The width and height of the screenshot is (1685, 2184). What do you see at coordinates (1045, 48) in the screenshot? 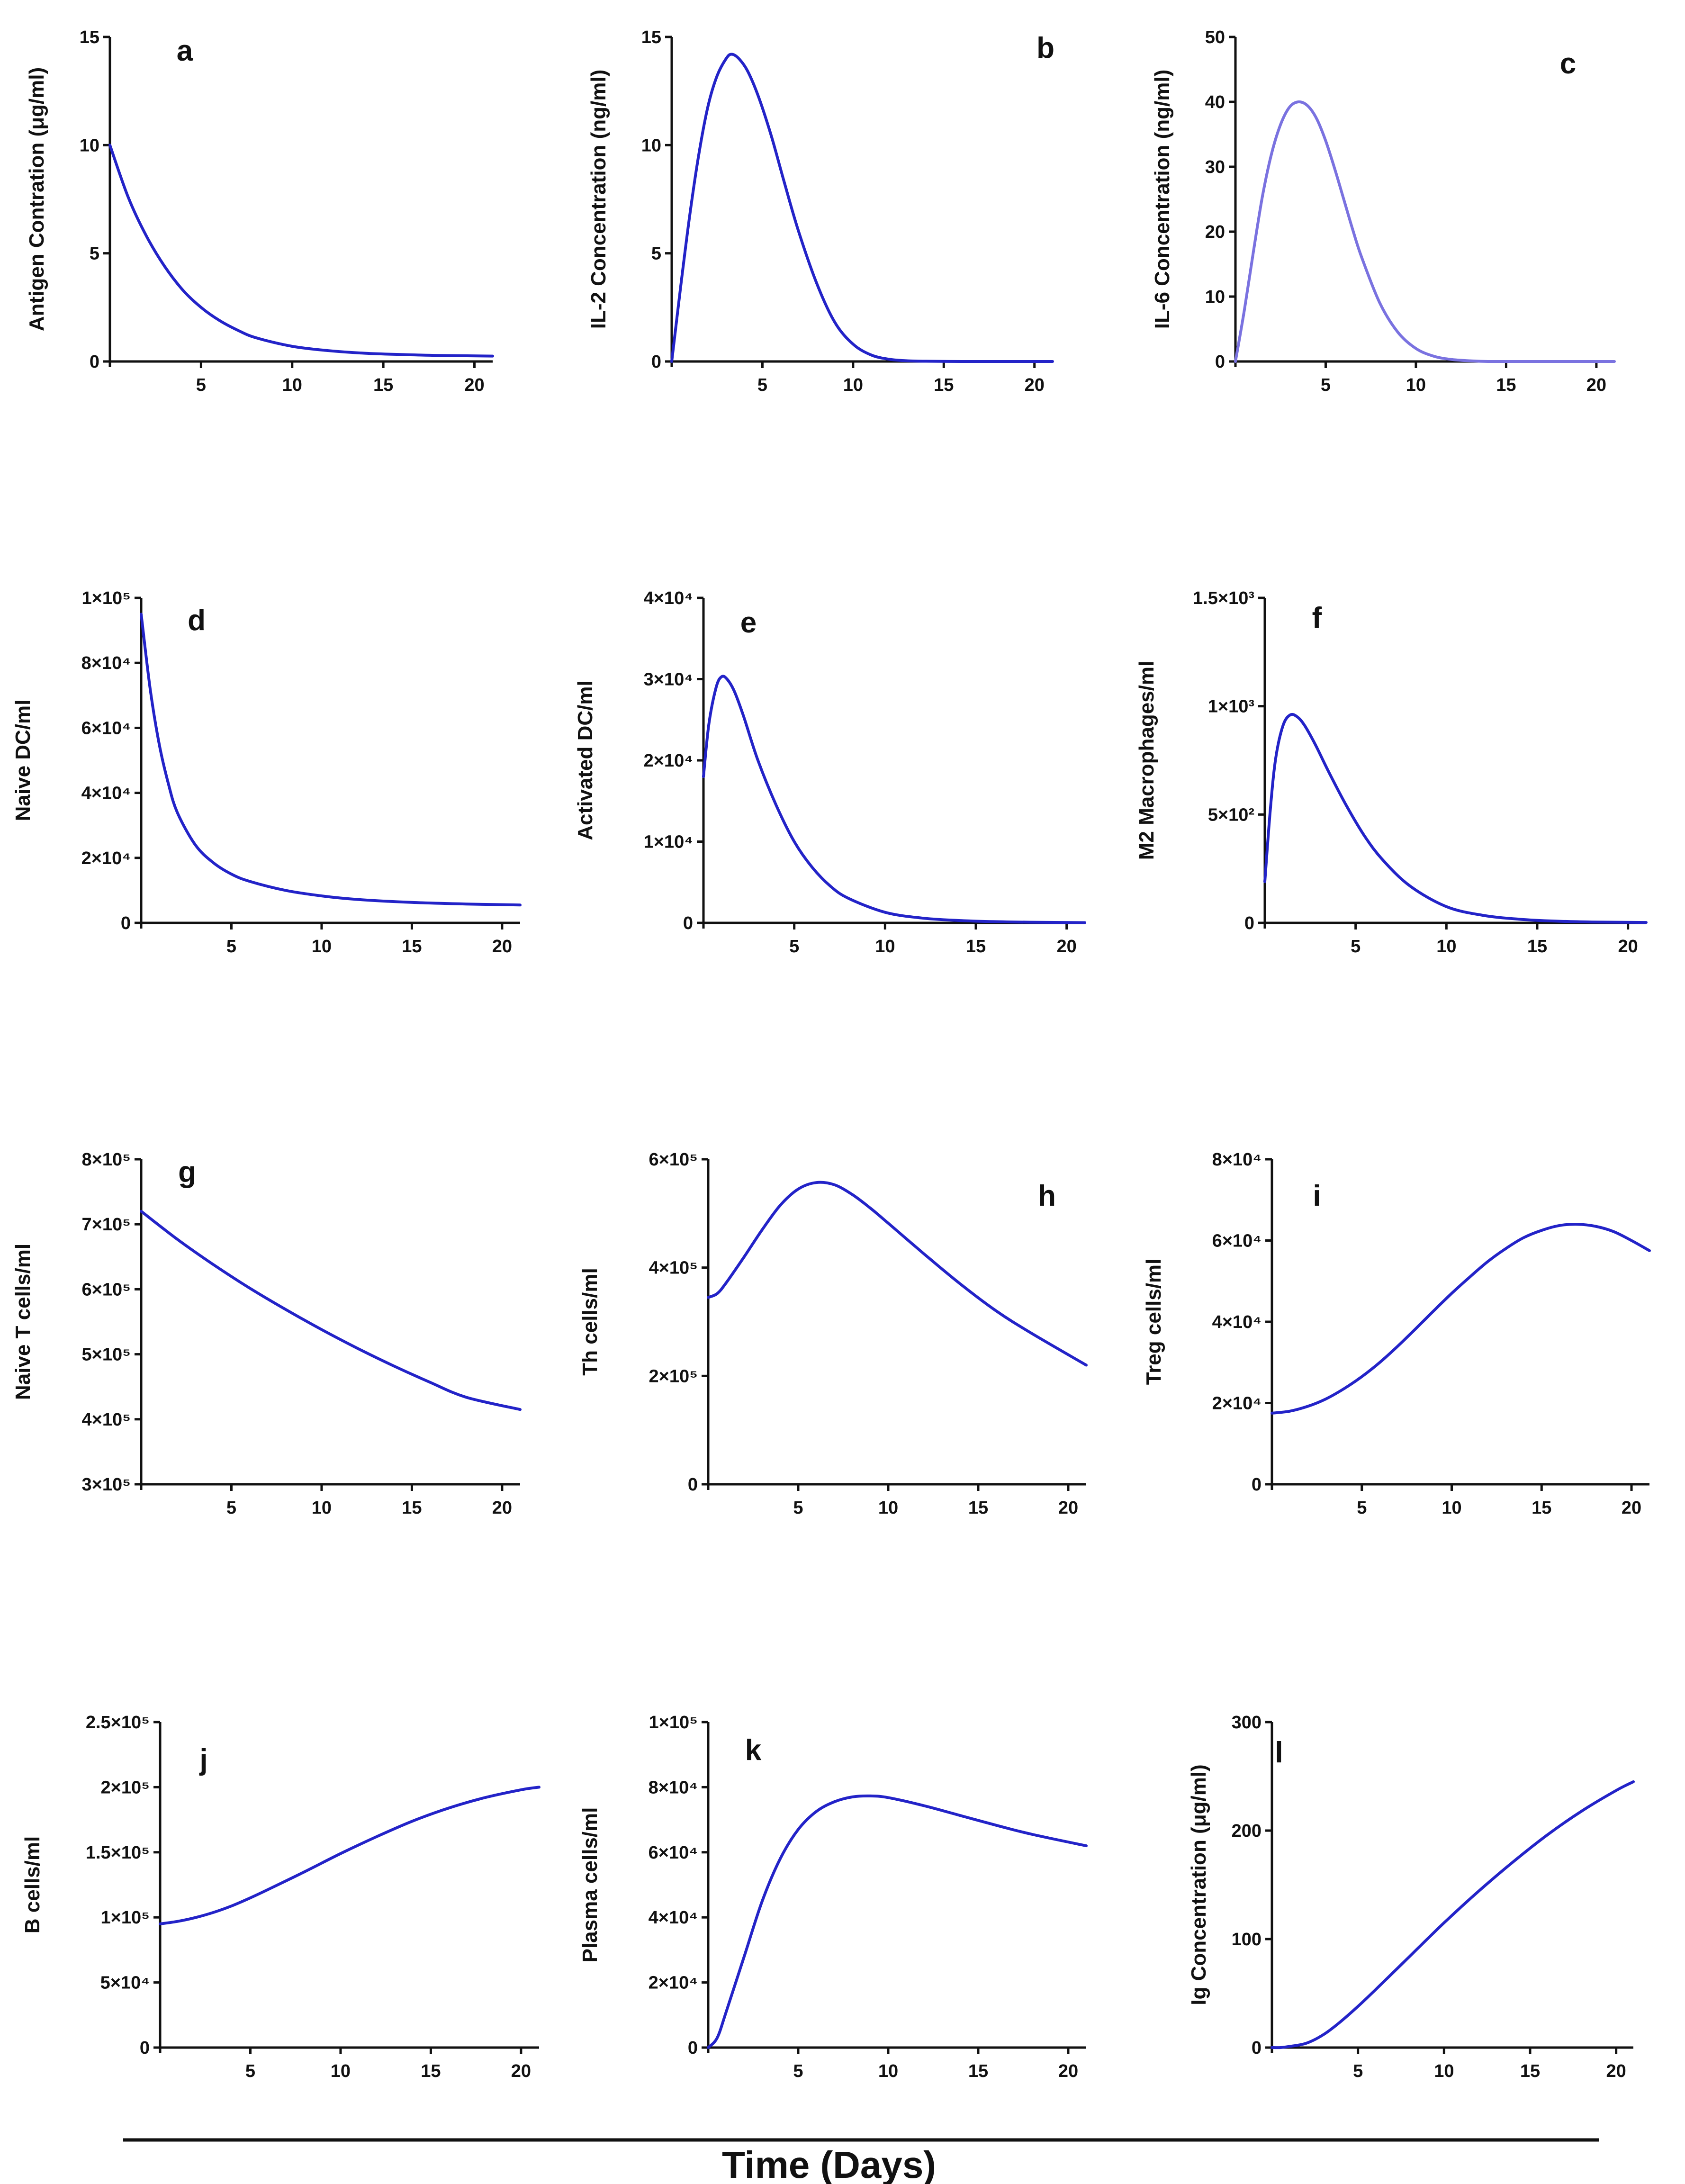
I see `panel-label-b: b` at bounding box center [1045, 48].